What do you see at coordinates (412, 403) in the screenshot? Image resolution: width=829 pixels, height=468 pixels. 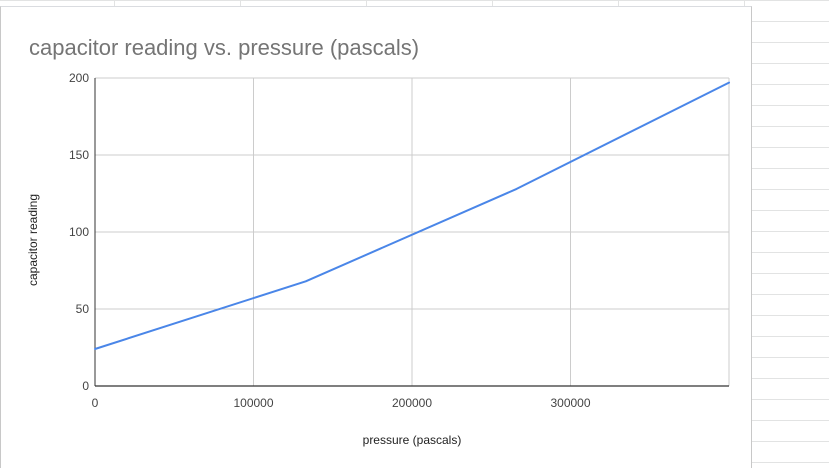 I see `x-tick-label: 200000` at bounding box center [412, 403].